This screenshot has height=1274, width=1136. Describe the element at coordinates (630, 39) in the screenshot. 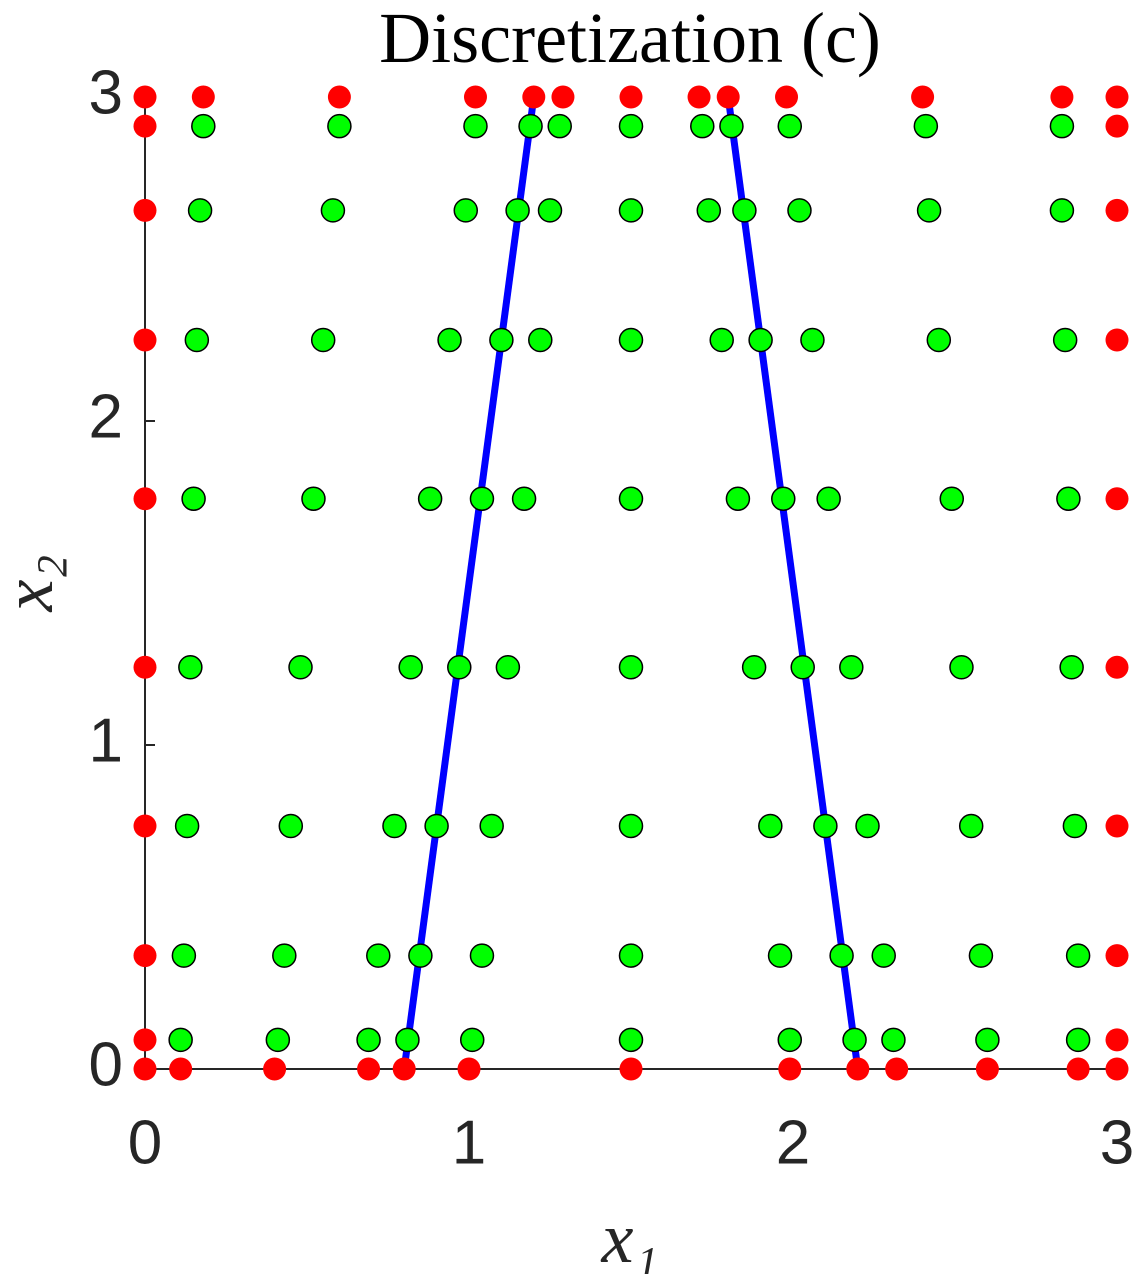

I see `chart-title: Discretization (c)` at that location.